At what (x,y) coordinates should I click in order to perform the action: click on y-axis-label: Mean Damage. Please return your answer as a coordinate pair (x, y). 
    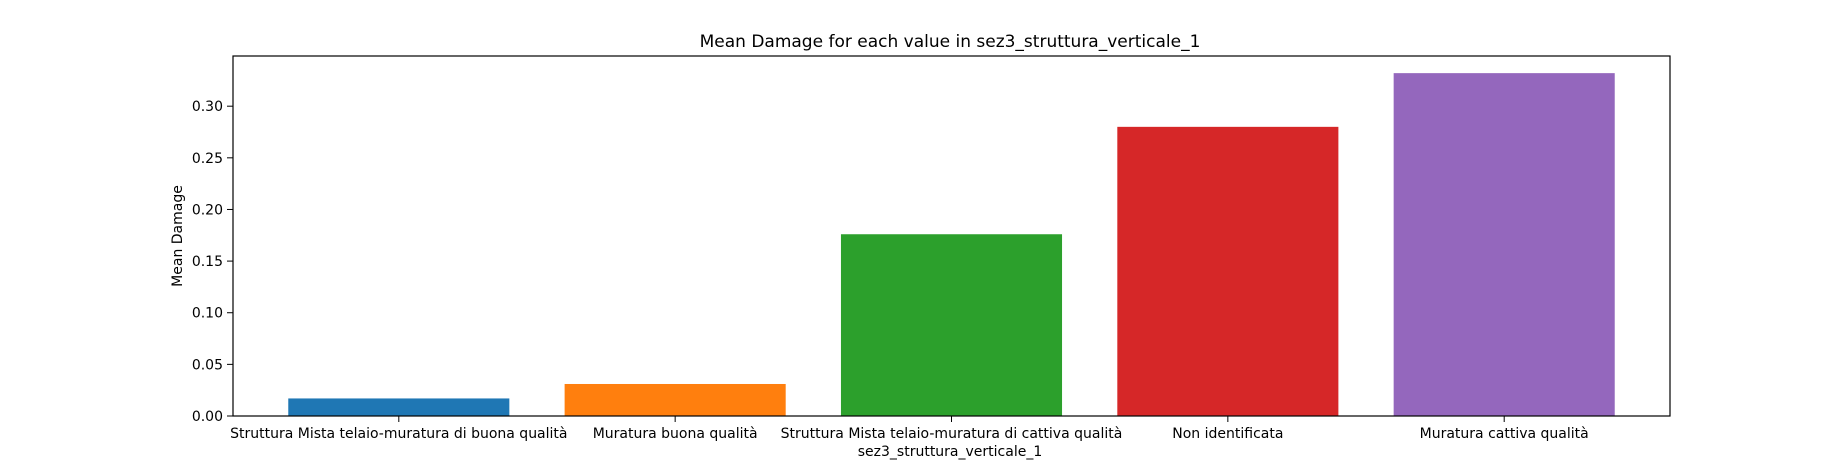
    Looking at the image, I should click on (178, 236).